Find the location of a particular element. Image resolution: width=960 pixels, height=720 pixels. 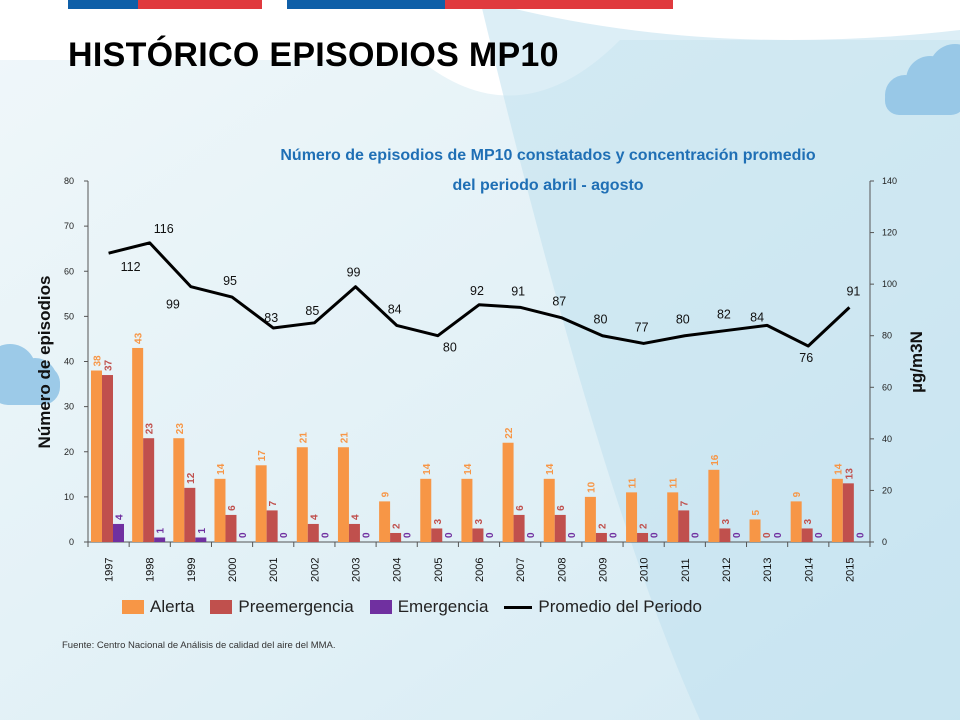

cloud-decoration-left is located at coordinates (30, 374).